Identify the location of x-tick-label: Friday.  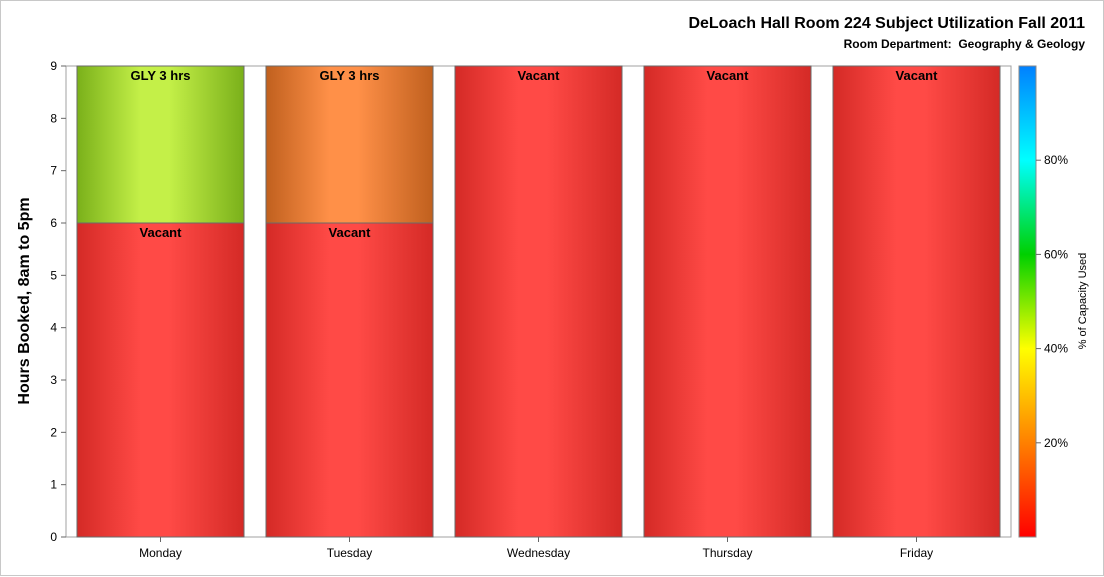
(916, 553).